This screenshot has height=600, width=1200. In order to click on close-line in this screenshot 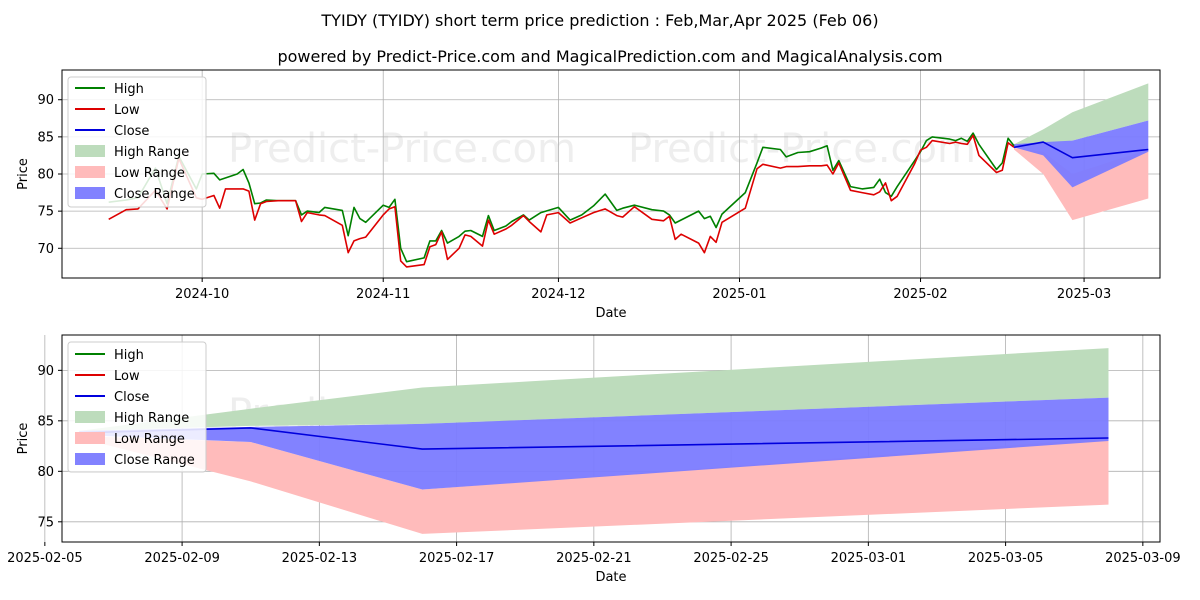, I will do `click(1081, 150)`.